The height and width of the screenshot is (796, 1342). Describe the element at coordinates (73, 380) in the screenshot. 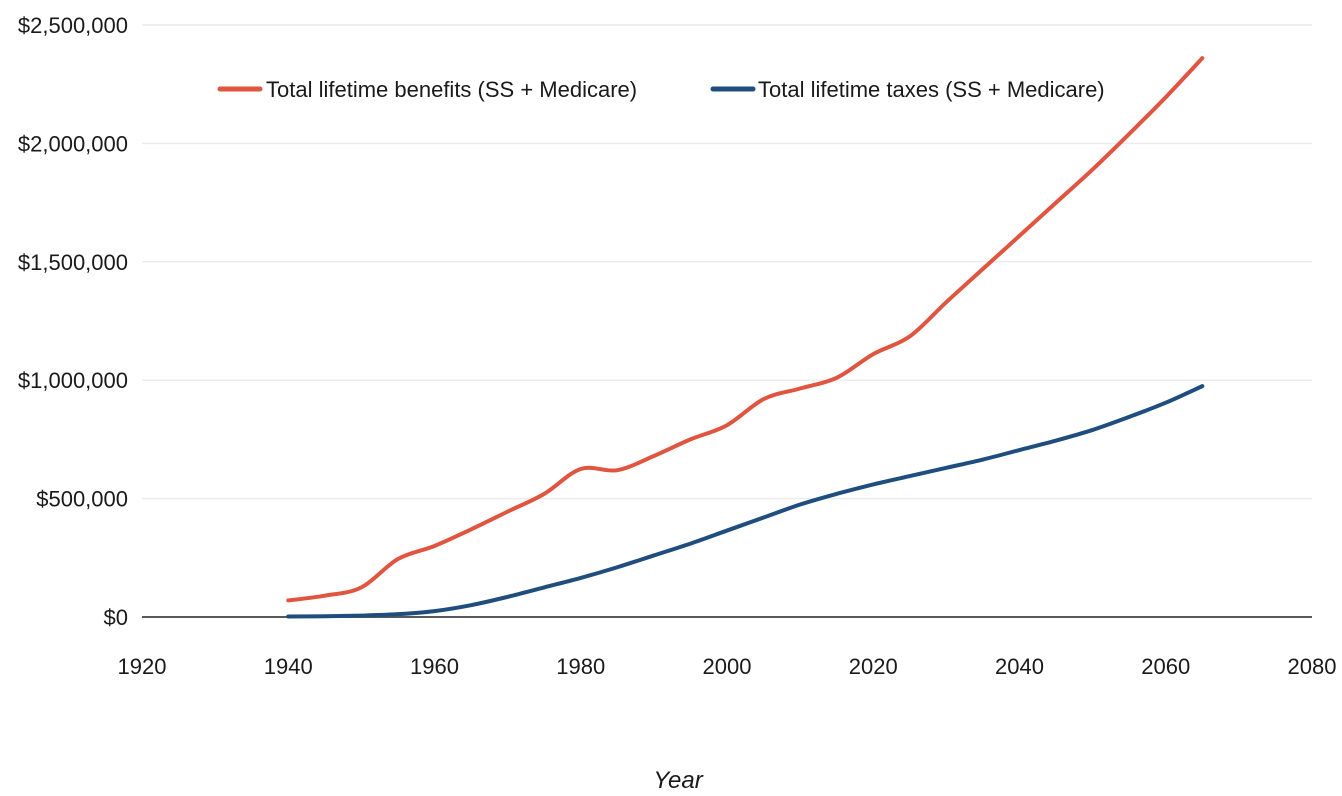

I see `y-tick-label: $1,000,000` at that location.